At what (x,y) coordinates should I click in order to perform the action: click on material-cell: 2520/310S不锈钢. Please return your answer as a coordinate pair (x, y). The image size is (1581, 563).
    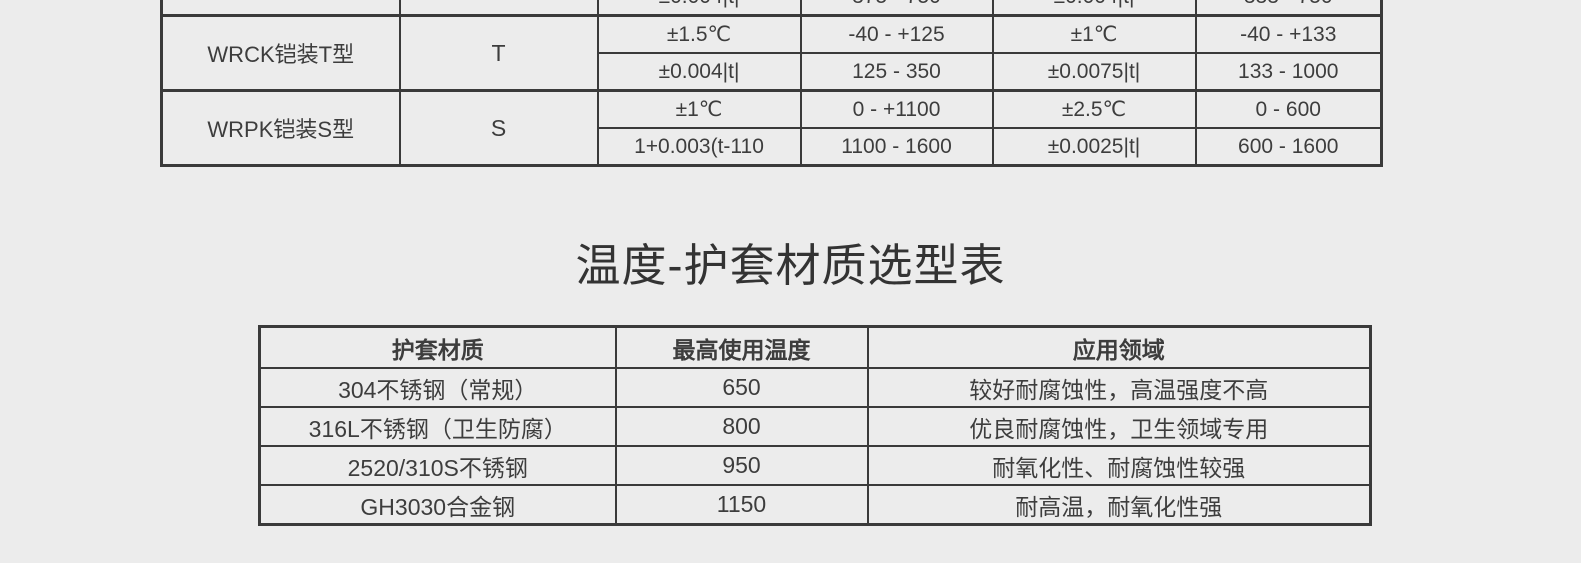
    Looking at the image, I should click on (437, 465).